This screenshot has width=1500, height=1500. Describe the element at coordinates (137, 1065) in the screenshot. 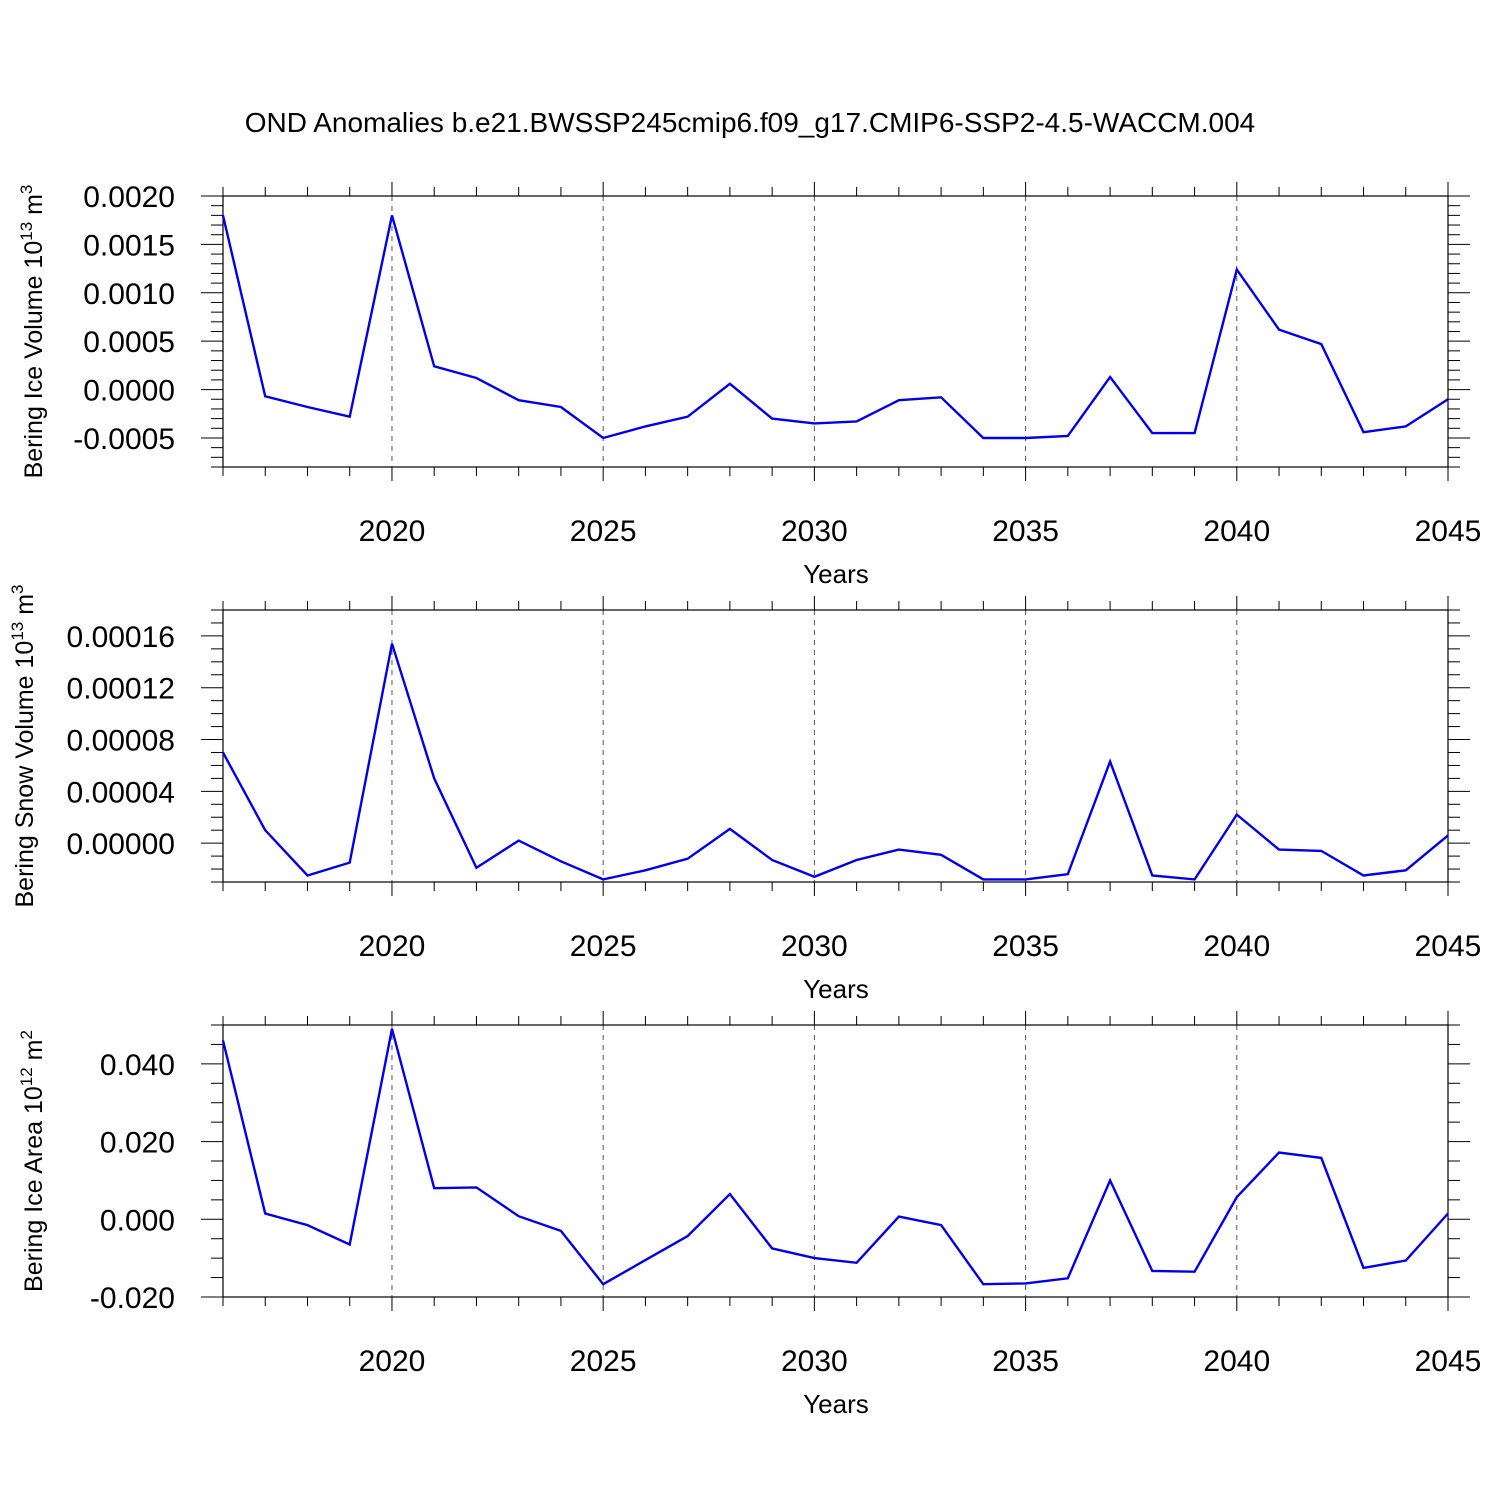

I see `y-tick-label: 0.040` at that location.